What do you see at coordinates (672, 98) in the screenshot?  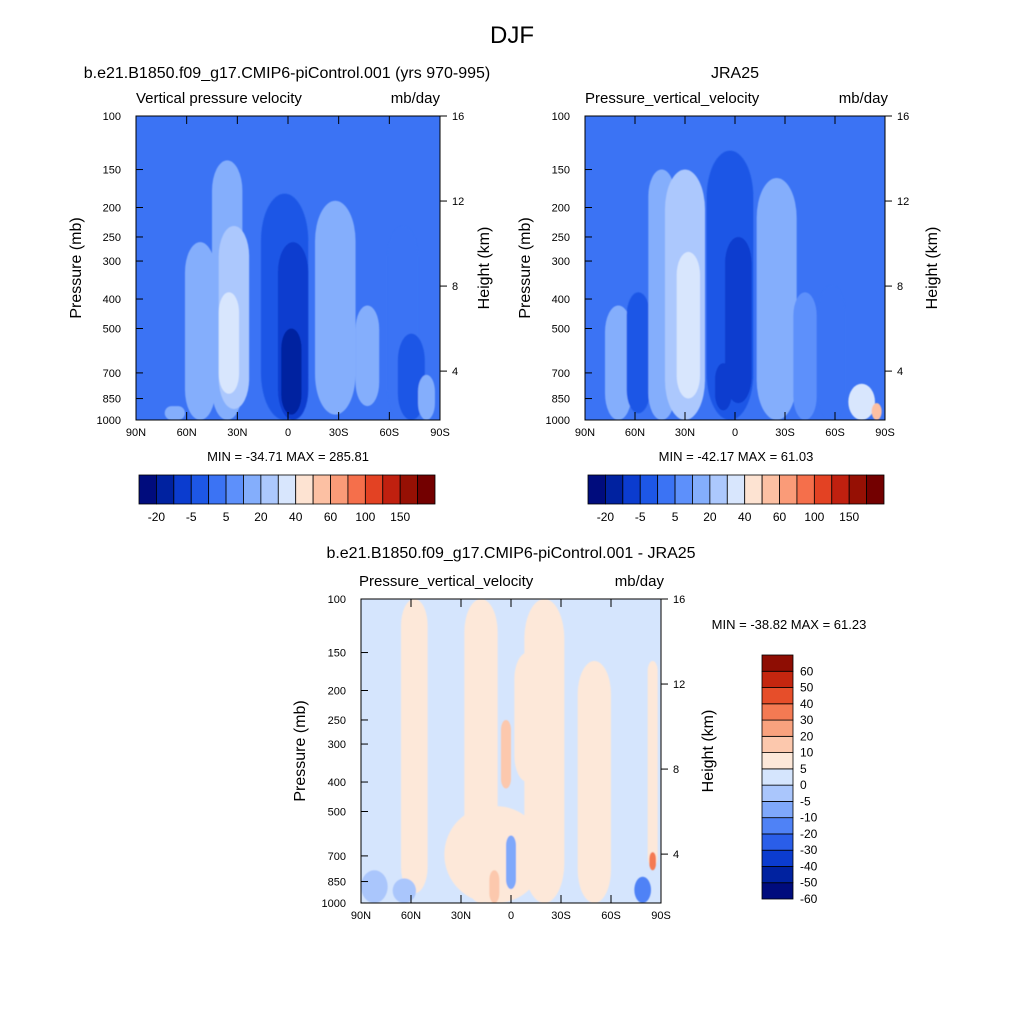 I see `variable-label: Pressure_vertical_velocity` at bounding box center [672, 98].